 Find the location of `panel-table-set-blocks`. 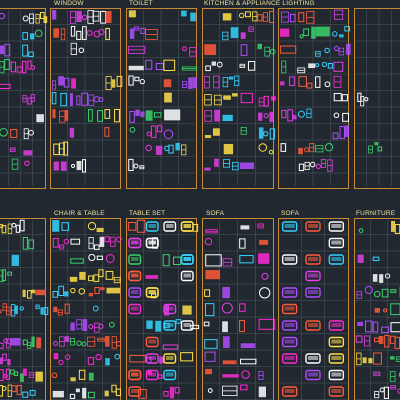

panel-table-set-blocks is located at coordinates (164, 309).